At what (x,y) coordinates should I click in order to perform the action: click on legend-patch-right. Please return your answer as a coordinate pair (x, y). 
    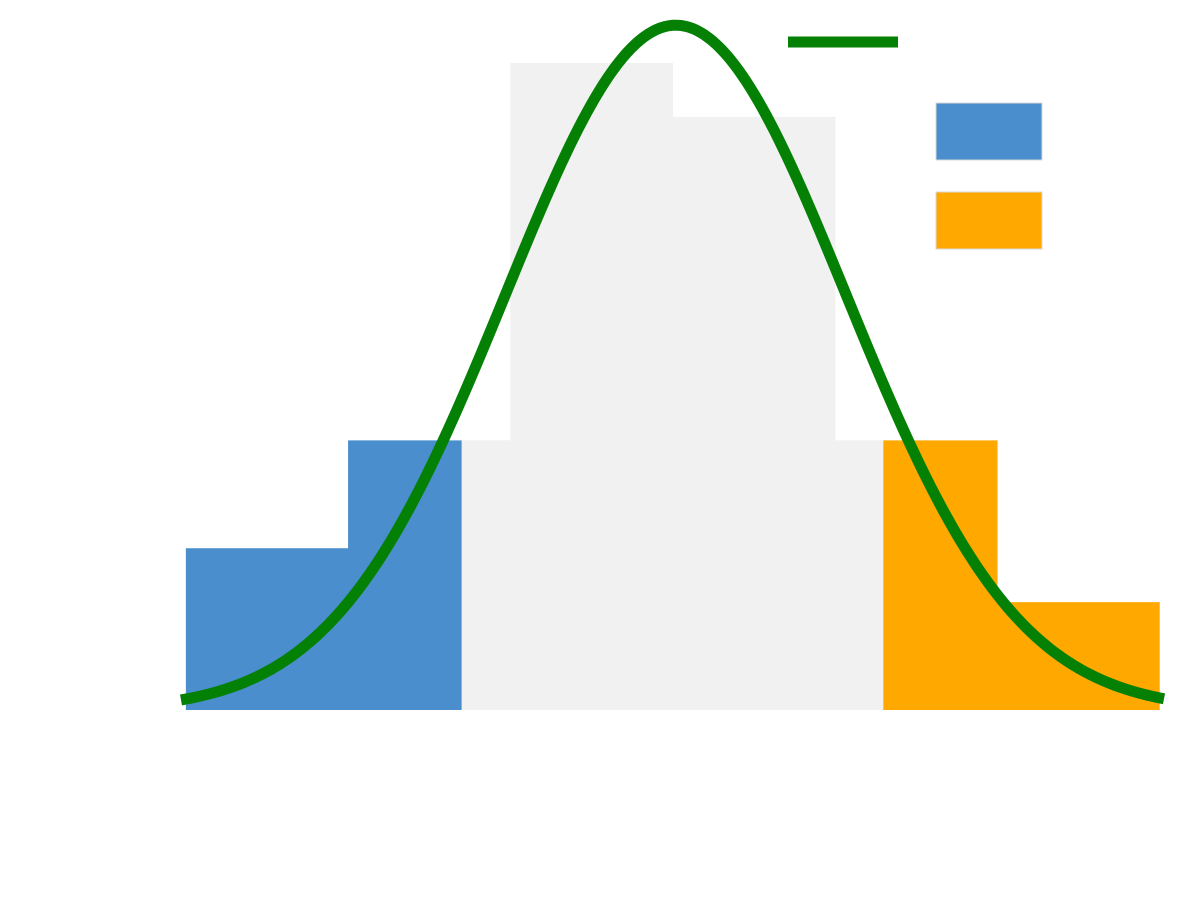
    Looking at the image, I should click on (989, 220).